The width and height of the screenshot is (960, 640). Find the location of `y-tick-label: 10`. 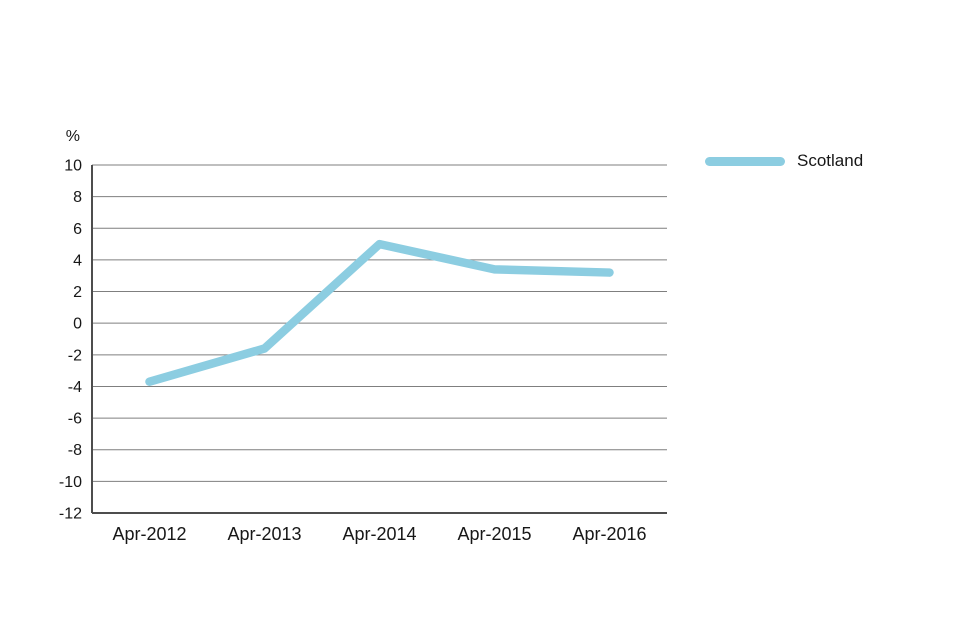

y-tick-label: 10 is located at coordinates (73, 166).